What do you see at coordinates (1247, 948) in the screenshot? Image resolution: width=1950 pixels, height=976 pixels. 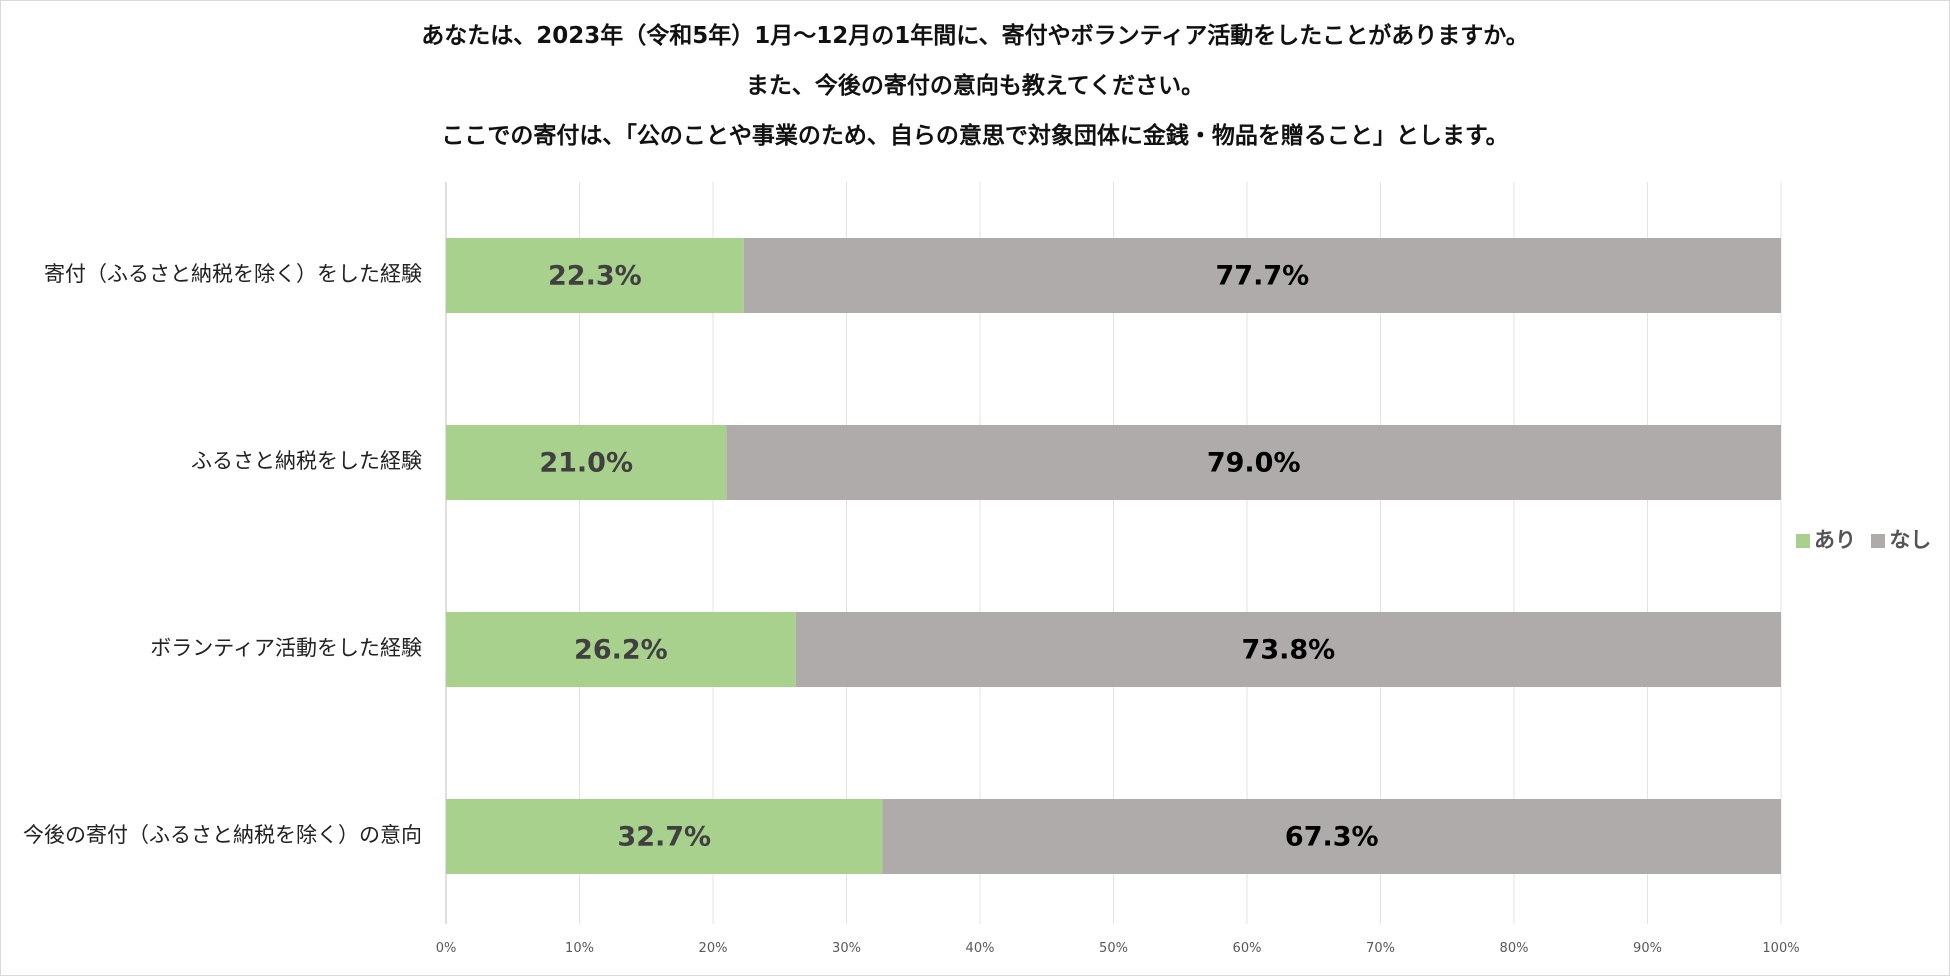 I see `x-tick-label: 60%` at bounding box center [1247, 948].